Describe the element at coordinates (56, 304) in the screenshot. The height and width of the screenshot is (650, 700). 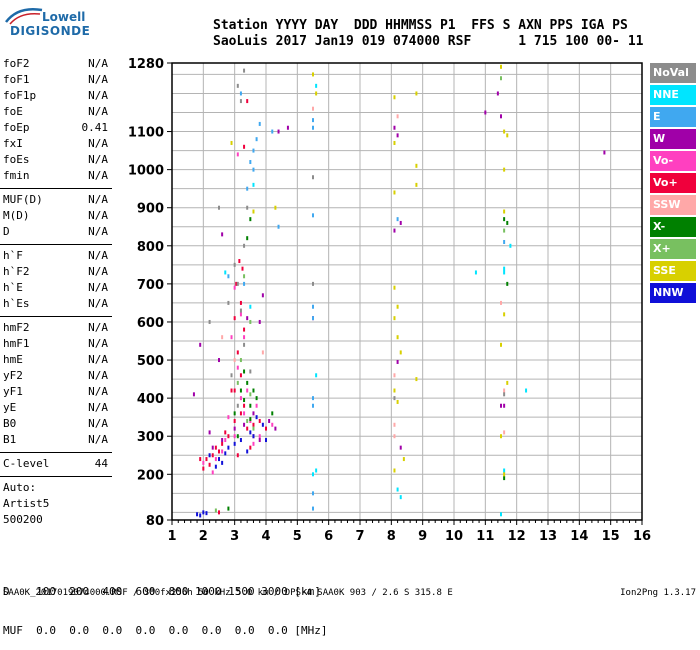
I see `param-row: h`Es N/A` at that location.